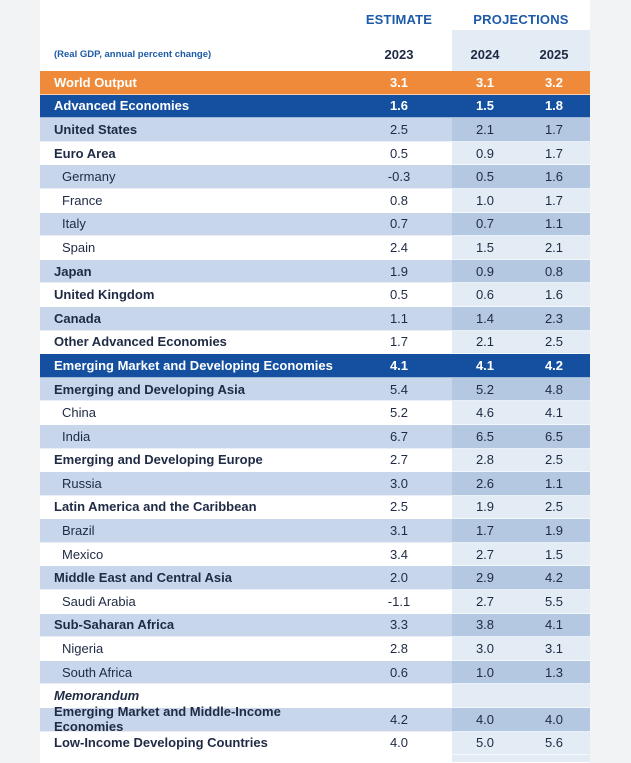  What do you see at coordinates (399, 200) in the screenshot?
I see `value-2023: 0.8` at bounding box center [399, 200].